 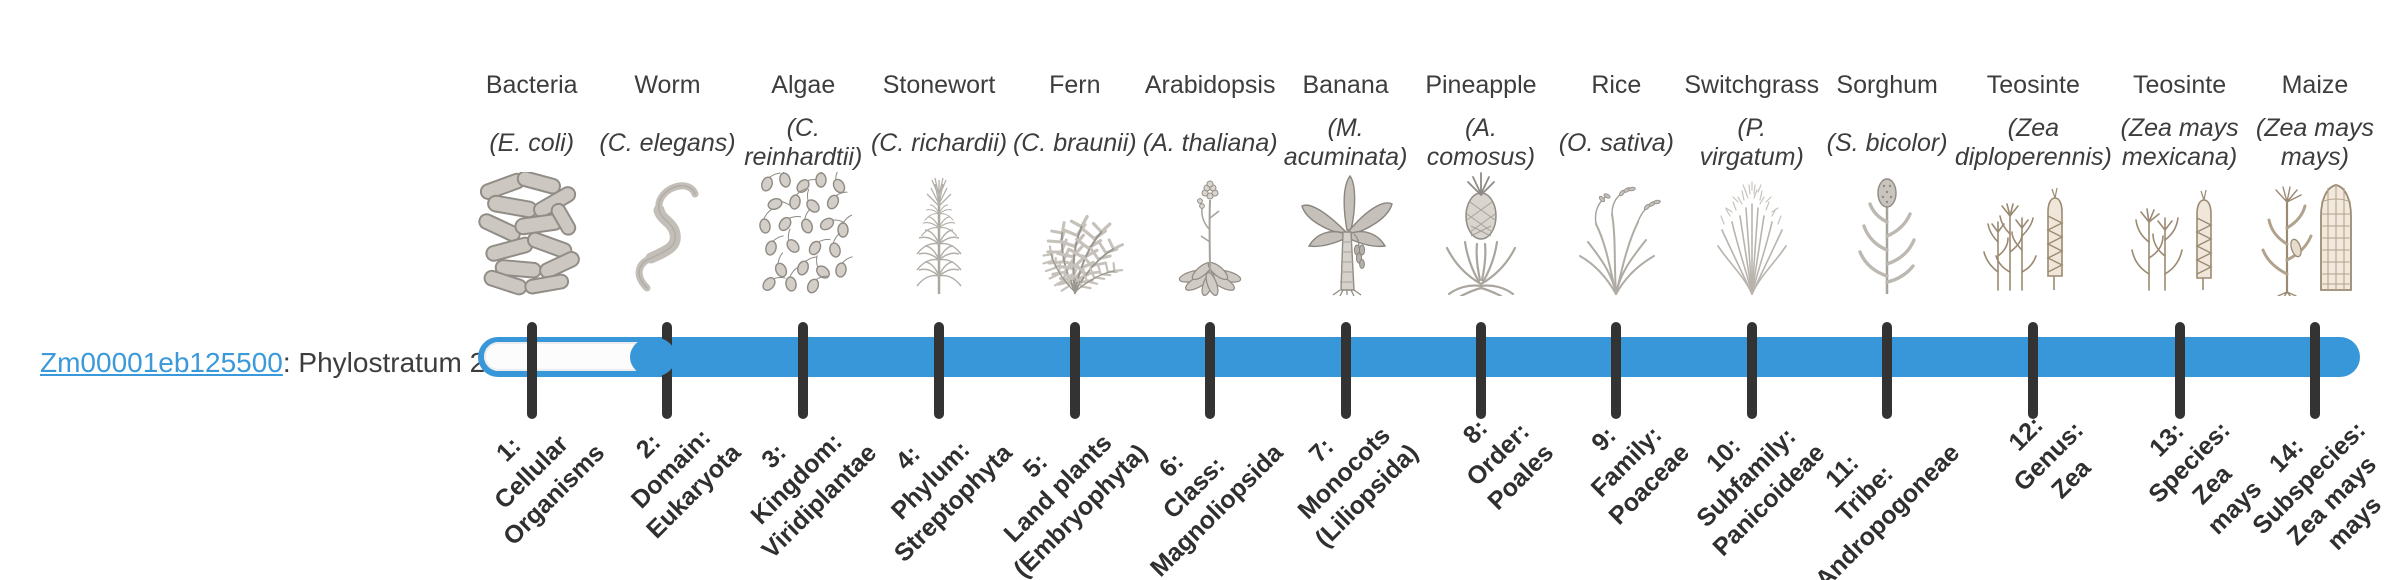 I want to click on organism-scientific-name: (C. braunii), so click(x=1074, y=142).